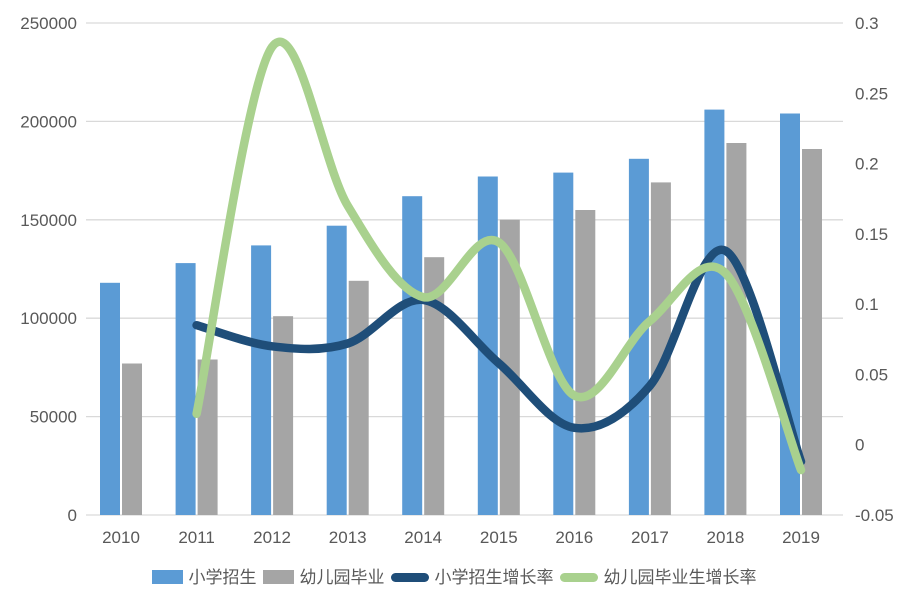  What do you see at coordinates (509, 367) in the screenshot?
I see `kindergarten-graduates-bar-2015` at bounding box center [509, 367].